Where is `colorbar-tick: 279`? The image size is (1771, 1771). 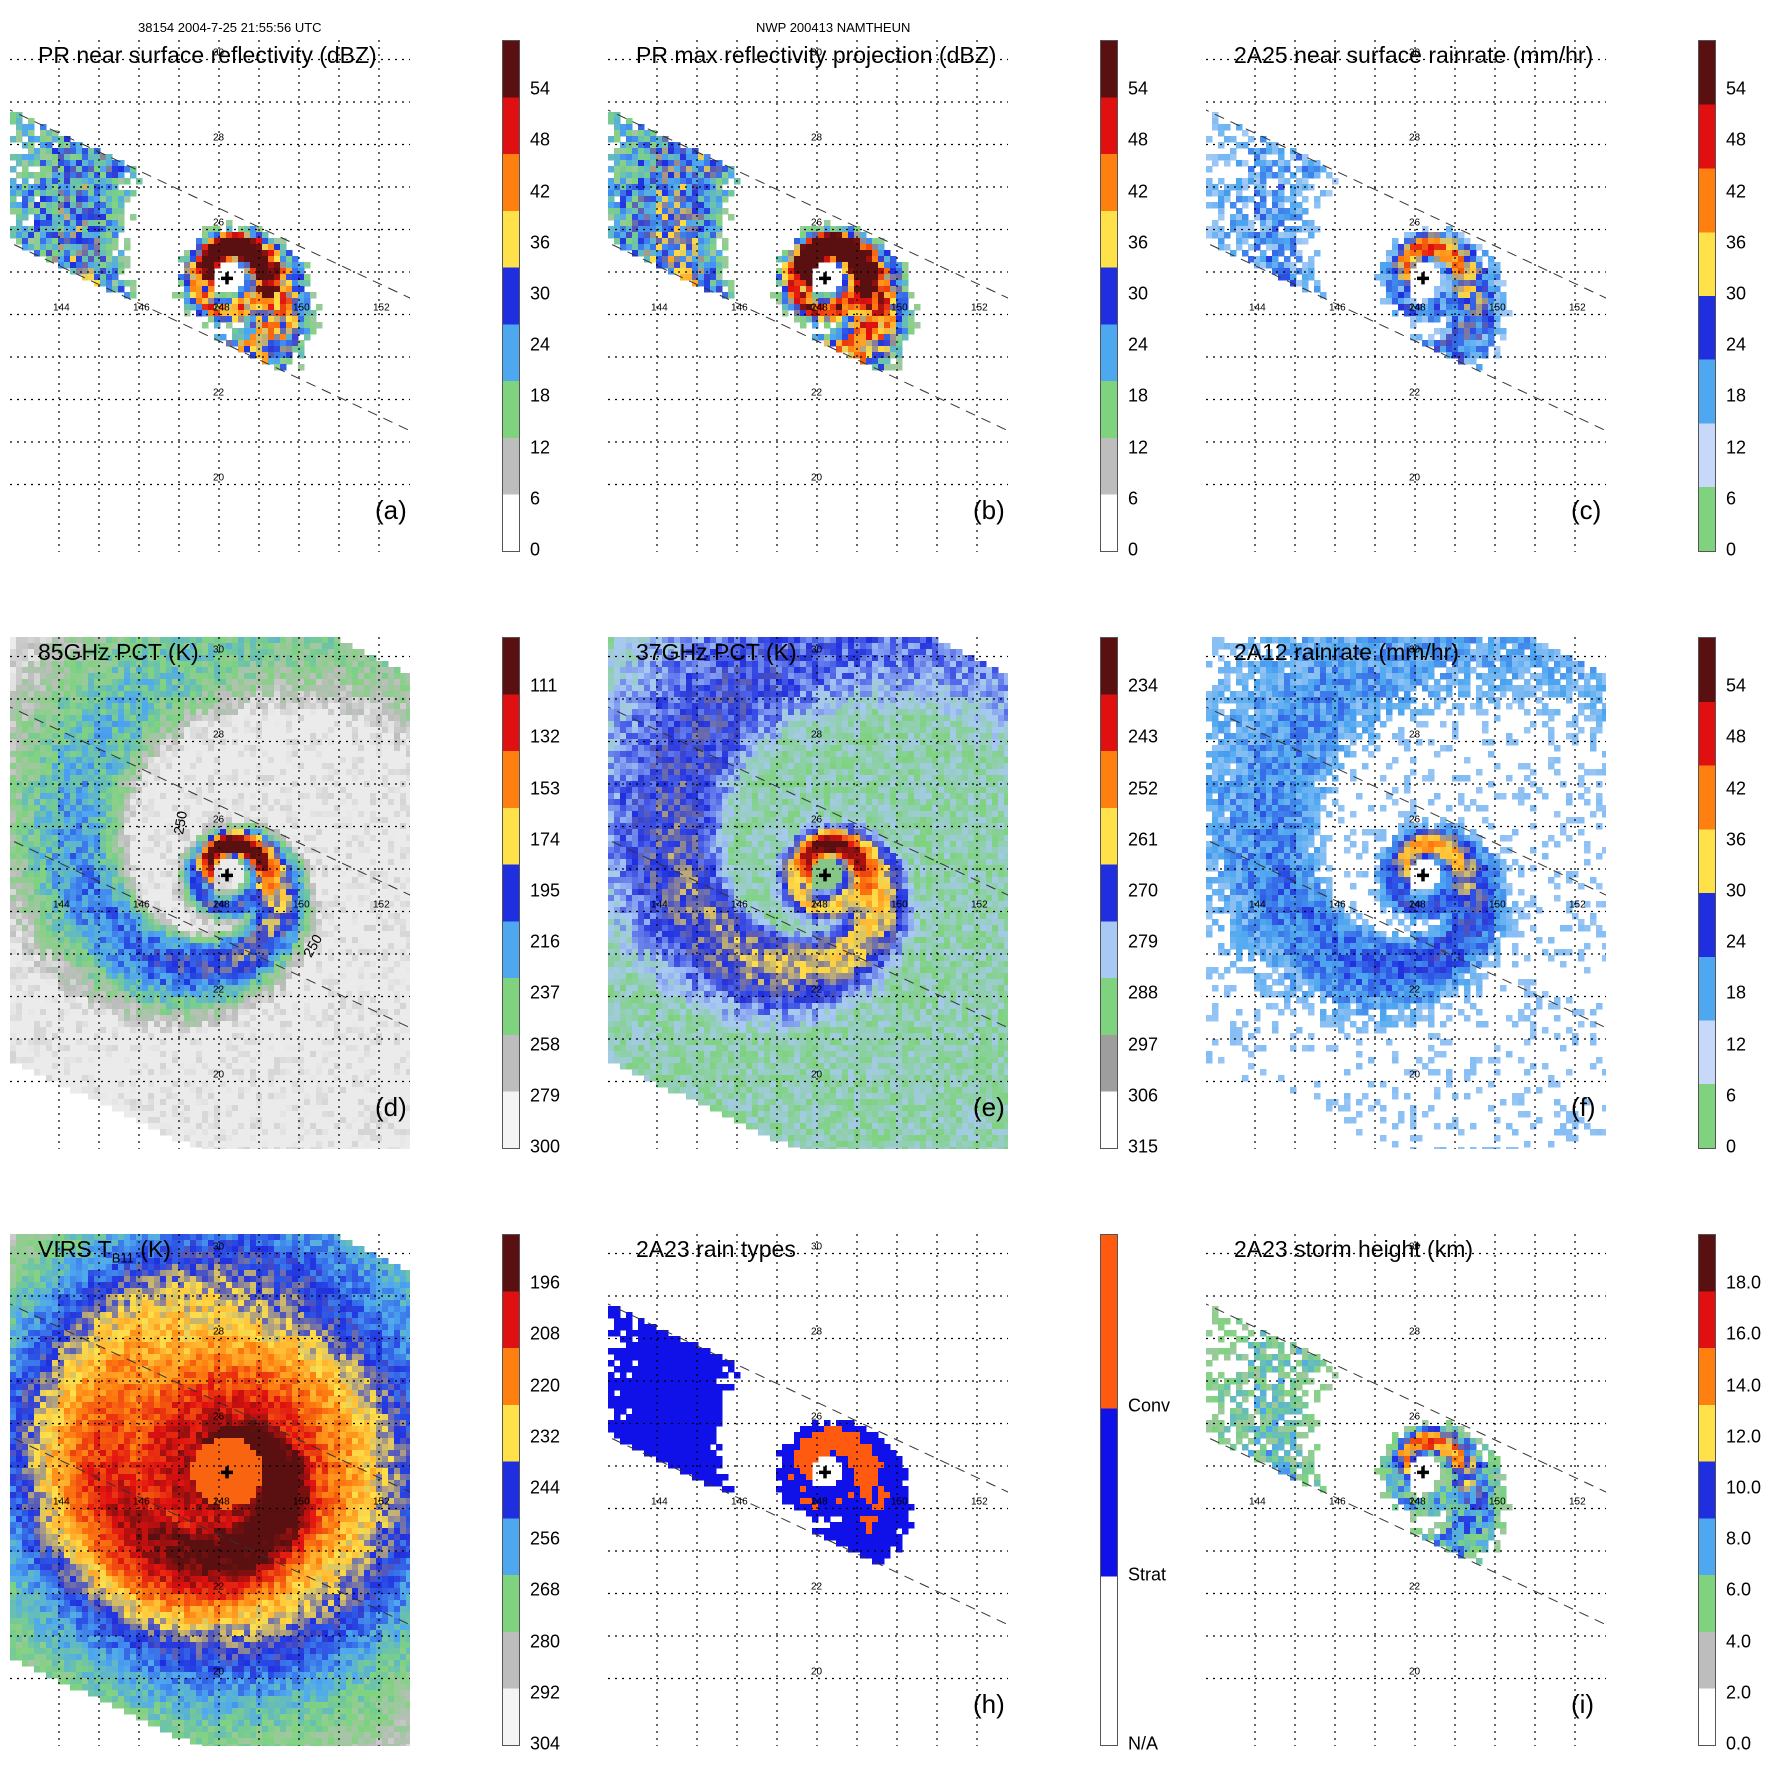 colorbar-tick: 279 is located at coordinates (1143, 942).